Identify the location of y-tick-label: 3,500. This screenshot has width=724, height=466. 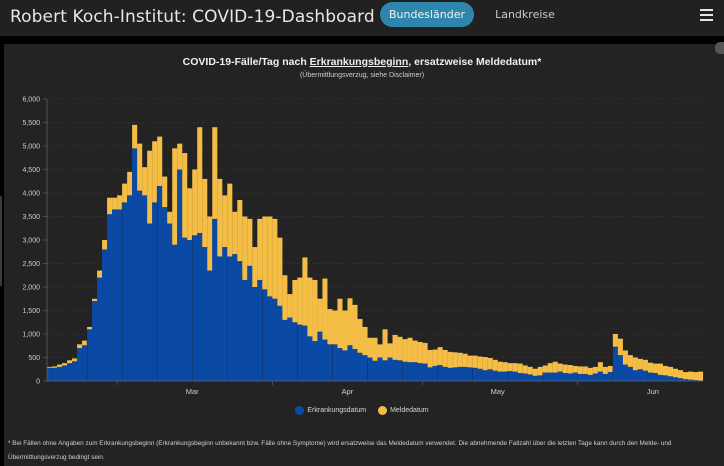
(31, 217).